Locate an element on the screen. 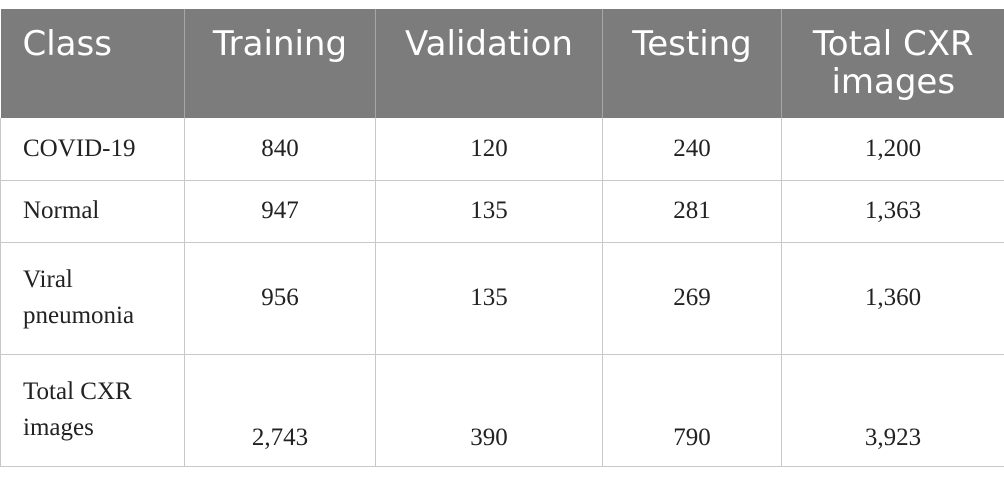  header-total: Total CXR images is located at coordinates (892, 63).